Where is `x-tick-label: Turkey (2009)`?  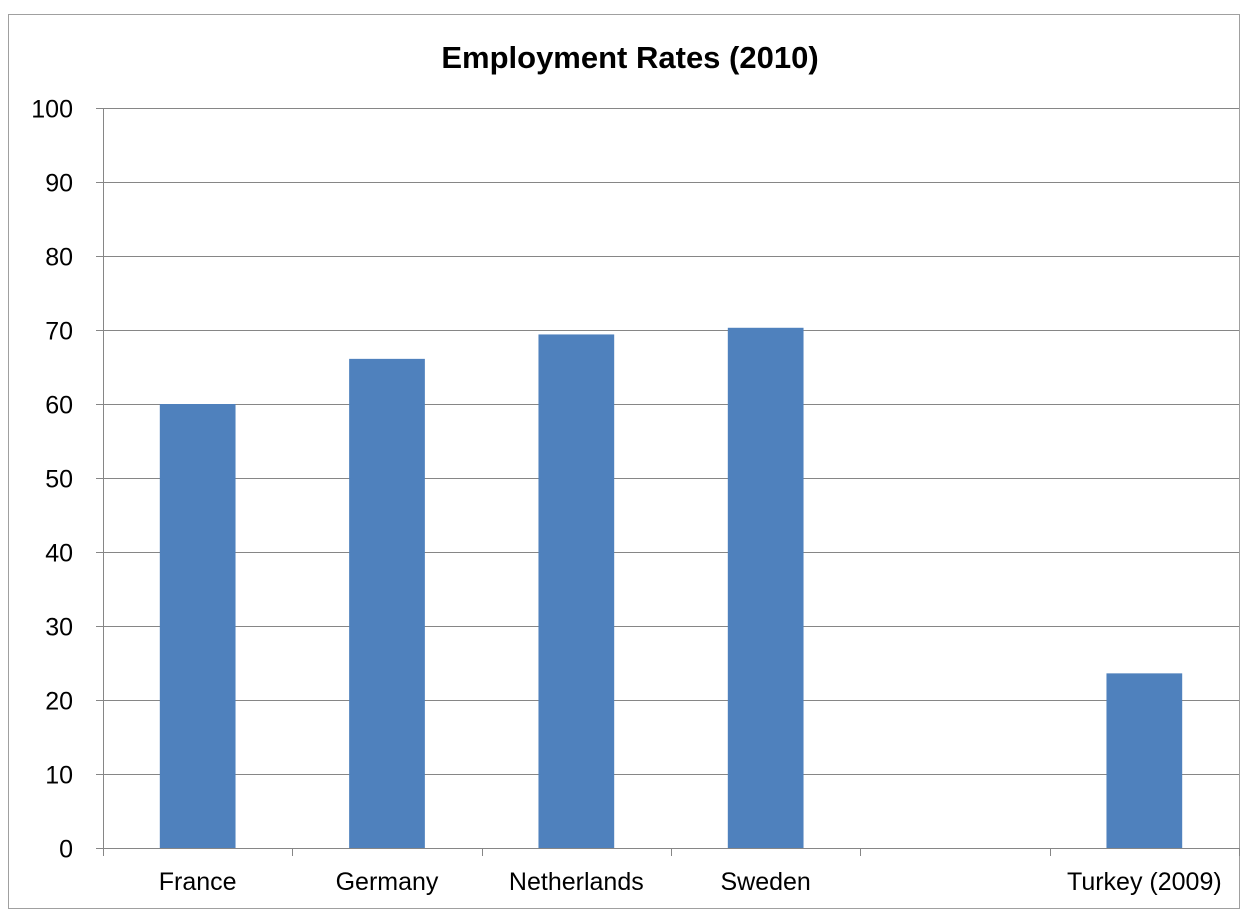
x-tick-label: Turkey (2009) is located at coordinates (1144, 882).